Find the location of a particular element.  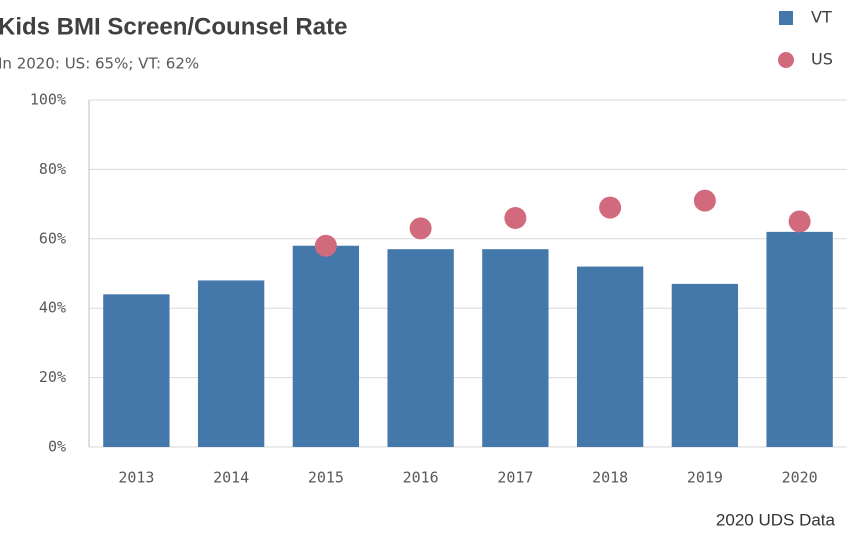

x-tick-label: 2016 is located at coordinates (421, 478).